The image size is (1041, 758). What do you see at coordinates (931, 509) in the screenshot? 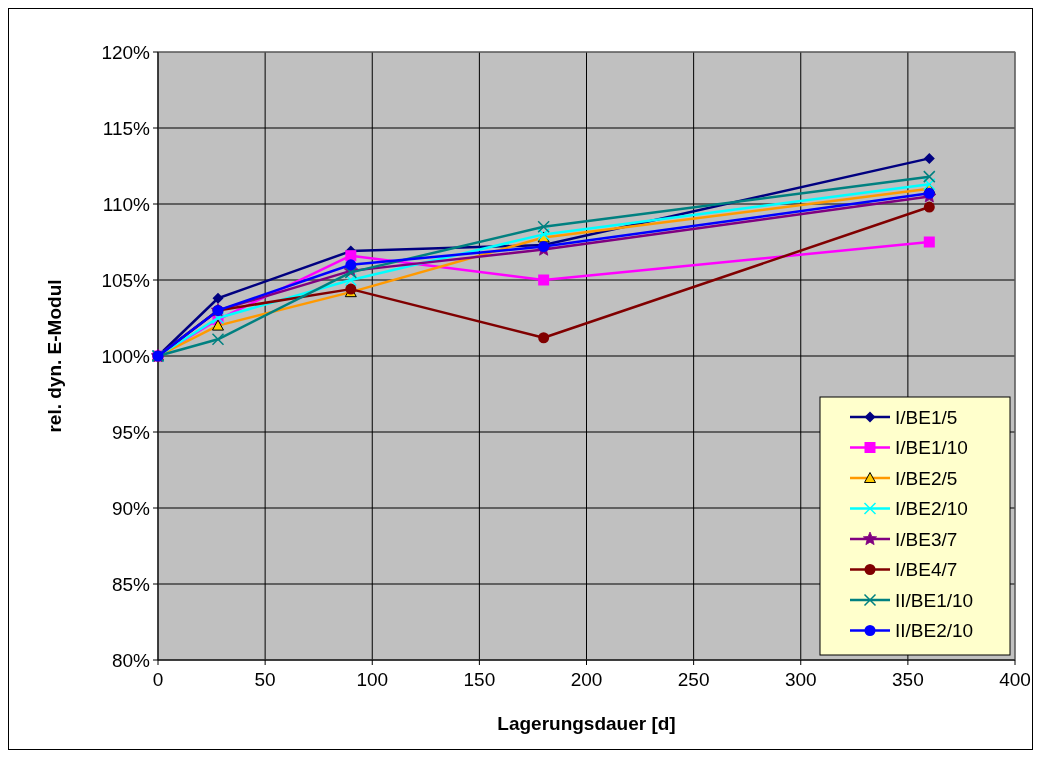
I see `legend-label: I/BE2/10` at bounding box center [931, 509].